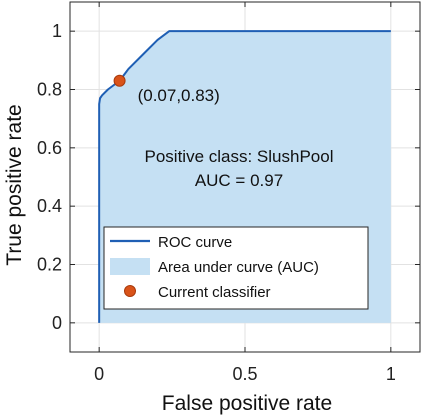  I want to click on current-classifier-point, so click(119, 80).